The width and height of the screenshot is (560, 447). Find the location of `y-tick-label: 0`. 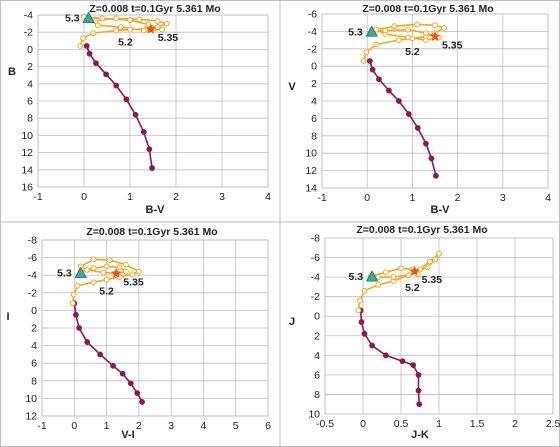

y-tick-label: 0 is located at coordinates (314, 67).